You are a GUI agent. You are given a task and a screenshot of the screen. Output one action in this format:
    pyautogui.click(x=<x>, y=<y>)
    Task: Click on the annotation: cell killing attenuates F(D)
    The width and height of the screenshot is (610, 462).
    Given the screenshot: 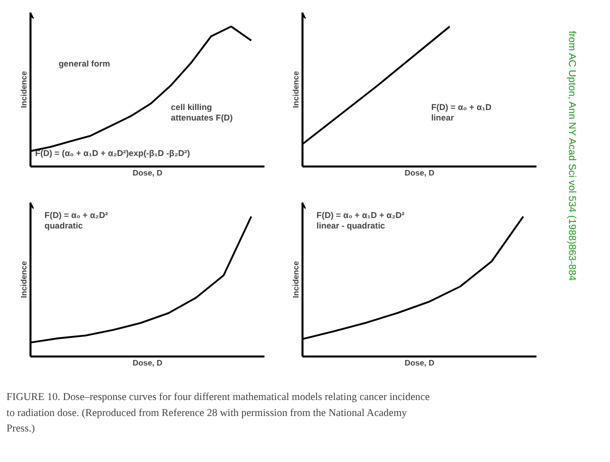 What is the action you would take?
    pyautogui.click(x=201, y=112)
    